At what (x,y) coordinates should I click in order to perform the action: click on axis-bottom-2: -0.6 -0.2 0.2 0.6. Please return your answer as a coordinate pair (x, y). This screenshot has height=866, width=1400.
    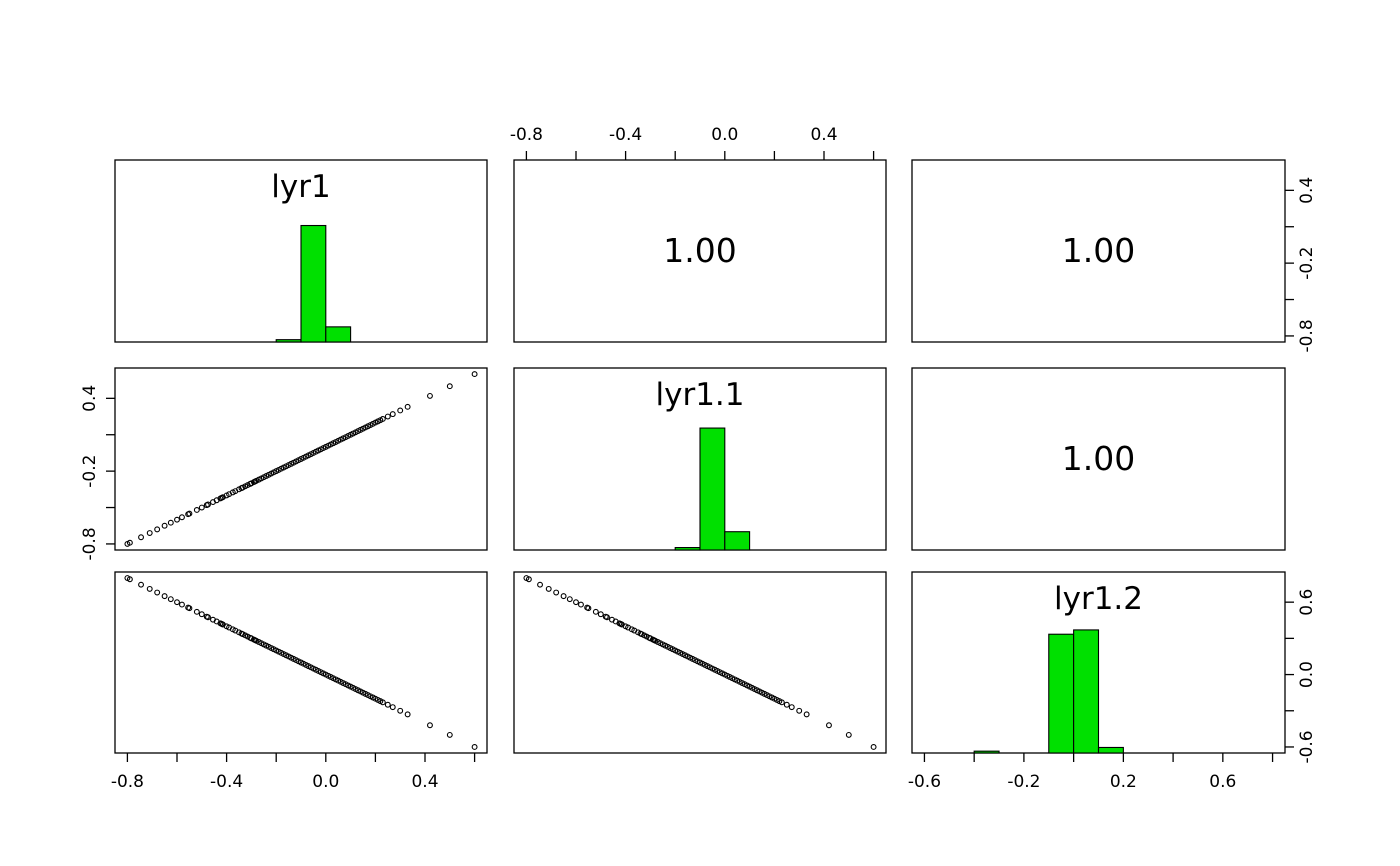
    Looking at the image, I should click on (1091, 772).